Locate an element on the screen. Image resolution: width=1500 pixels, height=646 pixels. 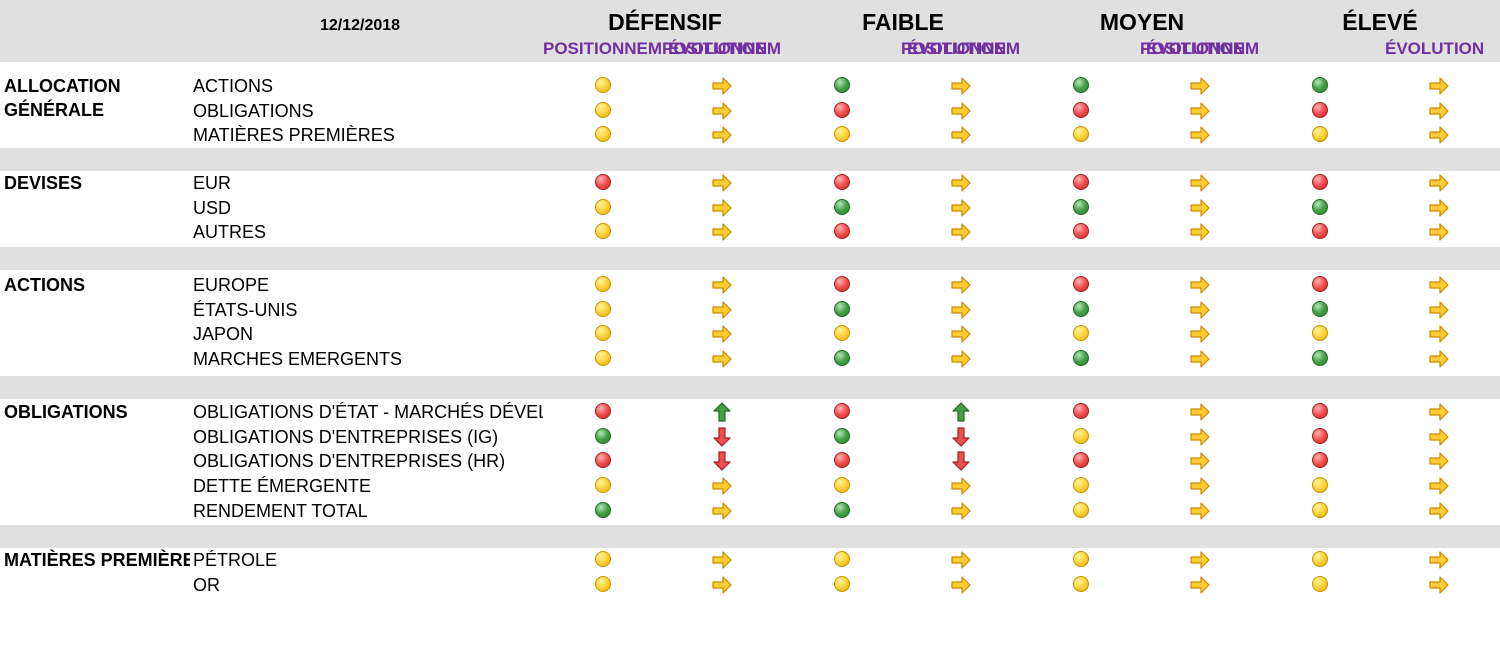
category-label-line: OBLIGATIONS is located at coordinates (66, 412).